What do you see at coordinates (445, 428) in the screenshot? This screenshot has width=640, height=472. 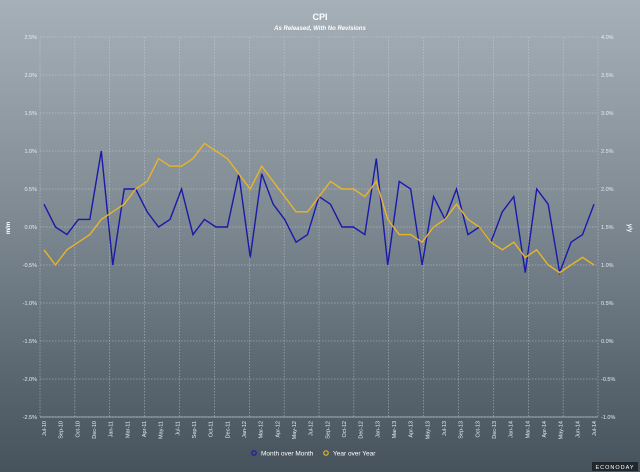 I see `x-tick-label: Jul-13` at bounding box center [445, 428].